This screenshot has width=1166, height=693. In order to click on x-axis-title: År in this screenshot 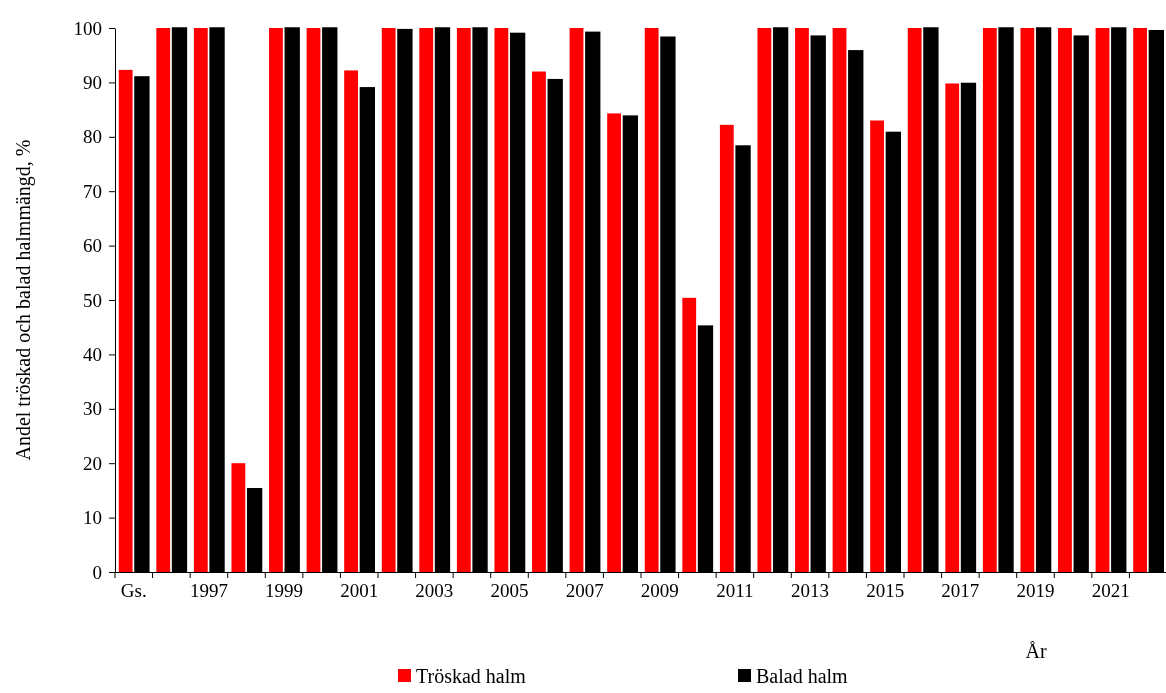, I will do `click(1036, 651)`.